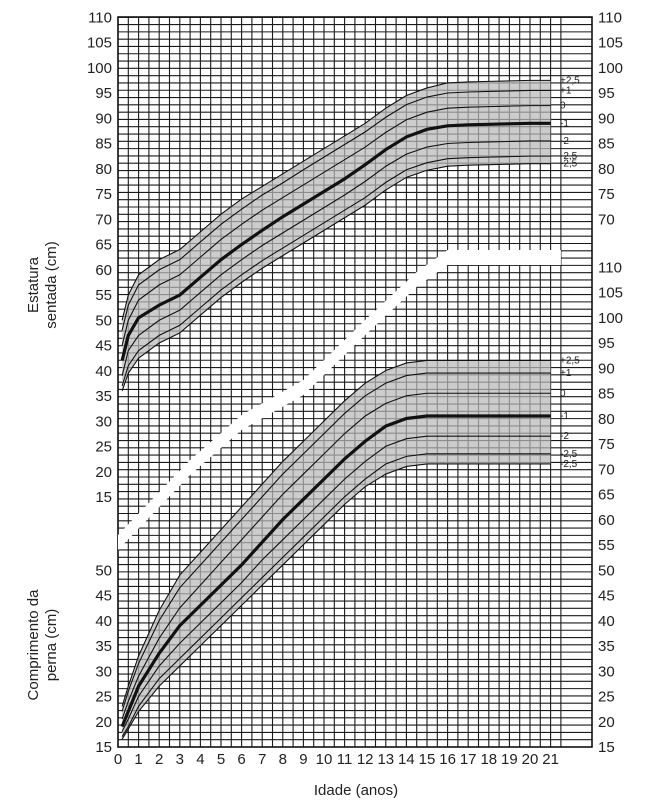 The width and height of the screenshot is (650, 809). Describe the element at coordinates (566, 373) in the screenshot. I see `leg-length-sd-label: +1` at that location.